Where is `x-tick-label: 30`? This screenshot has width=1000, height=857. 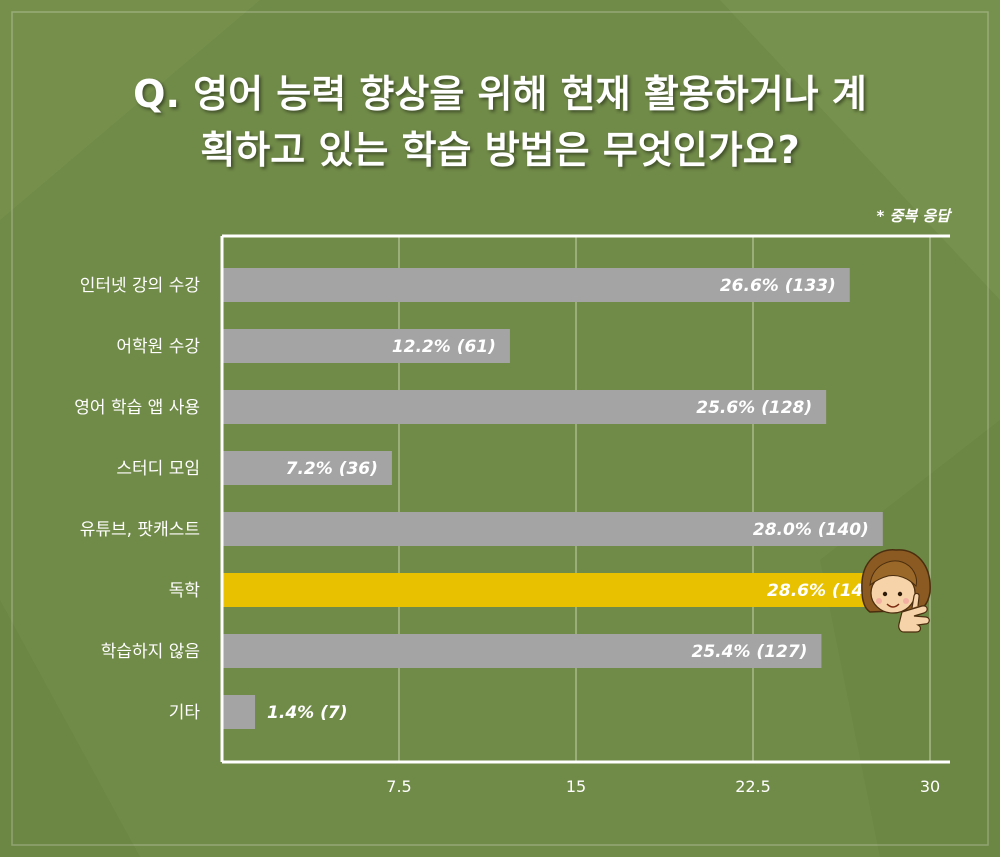 x-tick-label: 30 is located at coordinates (930, 786).